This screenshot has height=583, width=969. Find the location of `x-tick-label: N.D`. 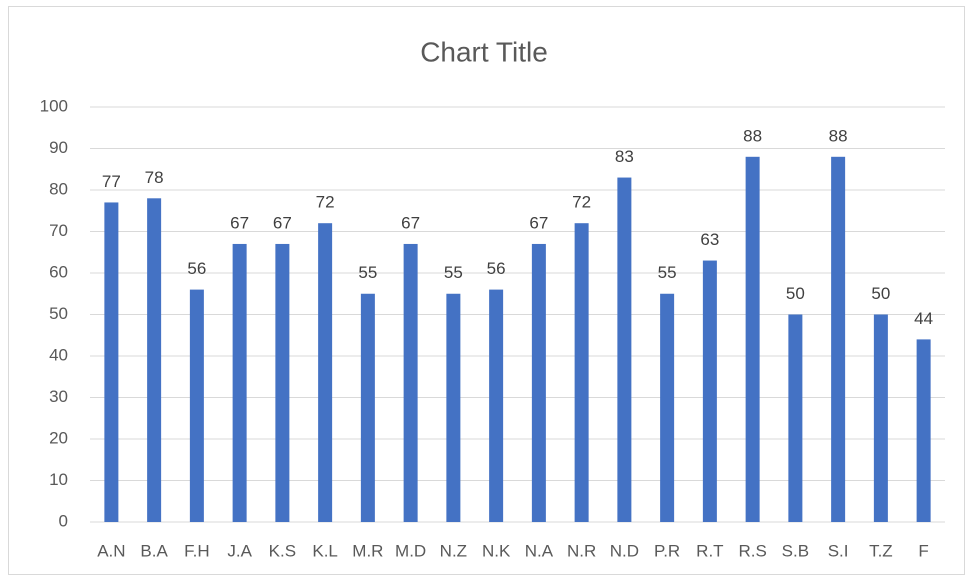

x-tick-label: N.D is located at coordinates (624, 550).